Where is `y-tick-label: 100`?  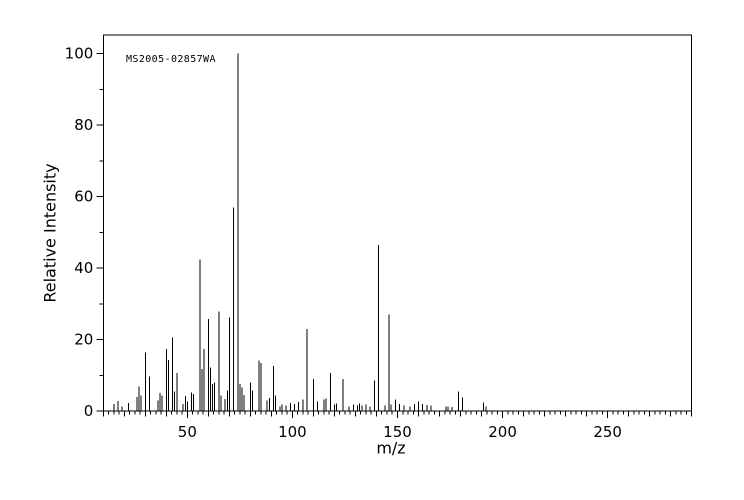 y-tick-label: 100 is located at coordinates (79, 54).